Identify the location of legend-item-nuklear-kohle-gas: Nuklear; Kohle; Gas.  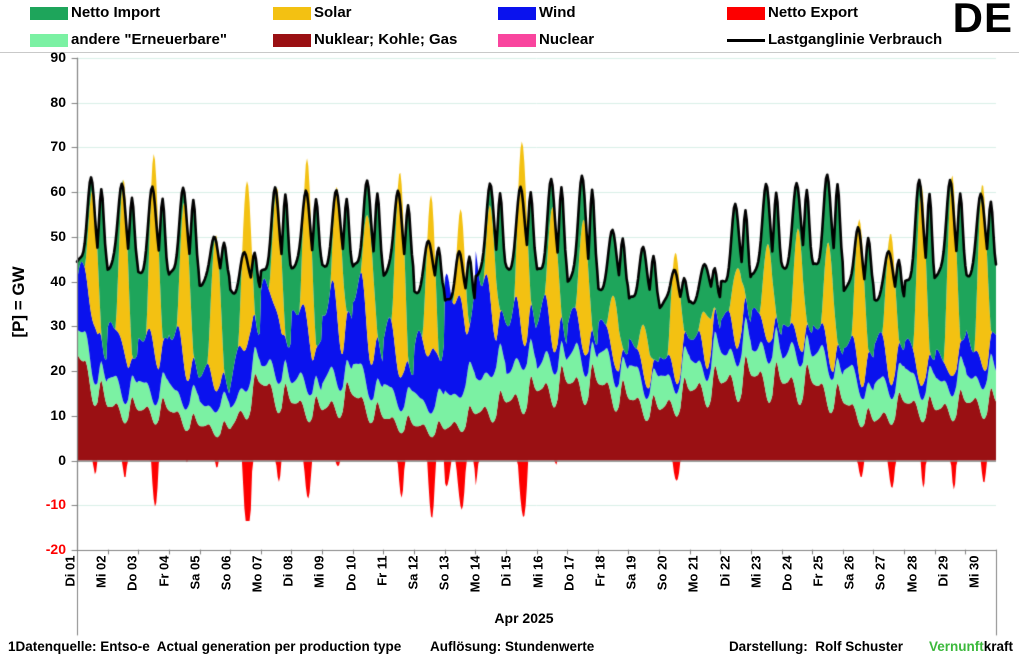
(365, 40).